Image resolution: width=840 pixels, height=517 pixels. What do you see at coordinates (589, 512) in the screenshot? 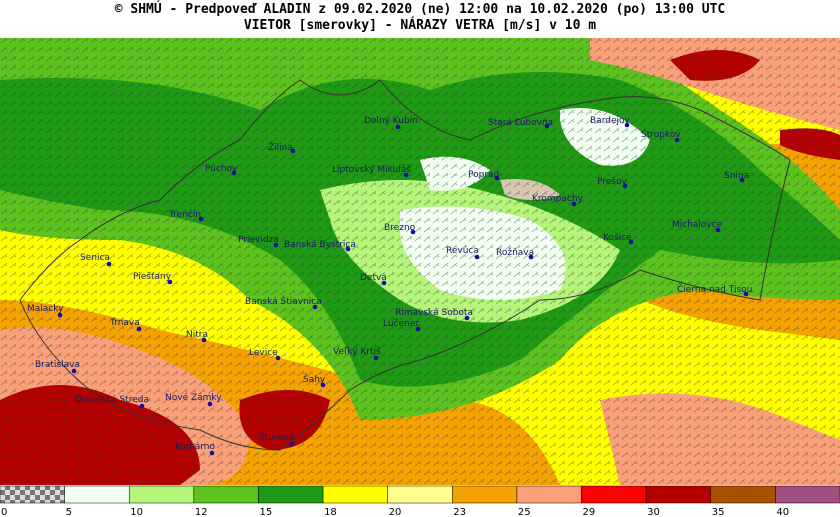
I see `legend-label: 29` at bounding box center [589, 512].